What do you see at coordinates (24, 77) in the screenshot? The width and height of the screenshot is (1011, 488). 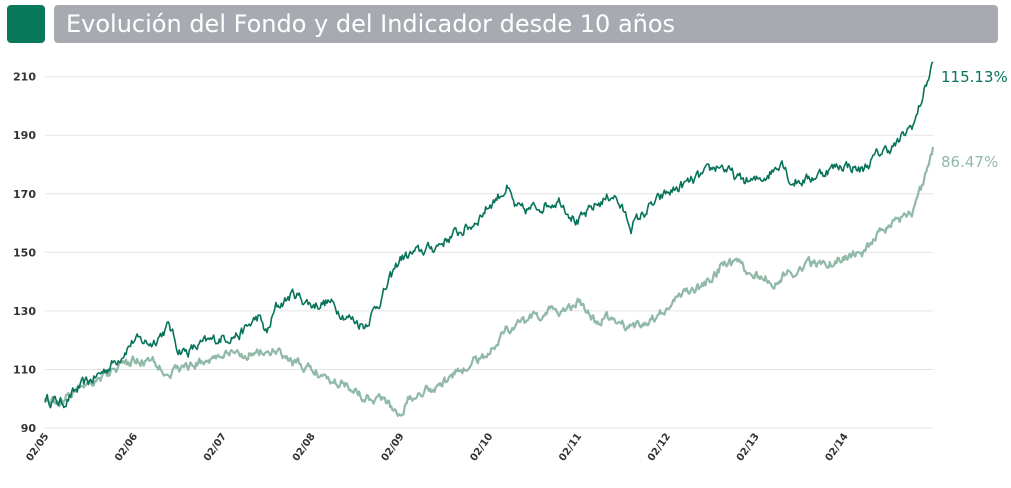 I see `y-tick-label: 210` at bounding box center [24, 77].